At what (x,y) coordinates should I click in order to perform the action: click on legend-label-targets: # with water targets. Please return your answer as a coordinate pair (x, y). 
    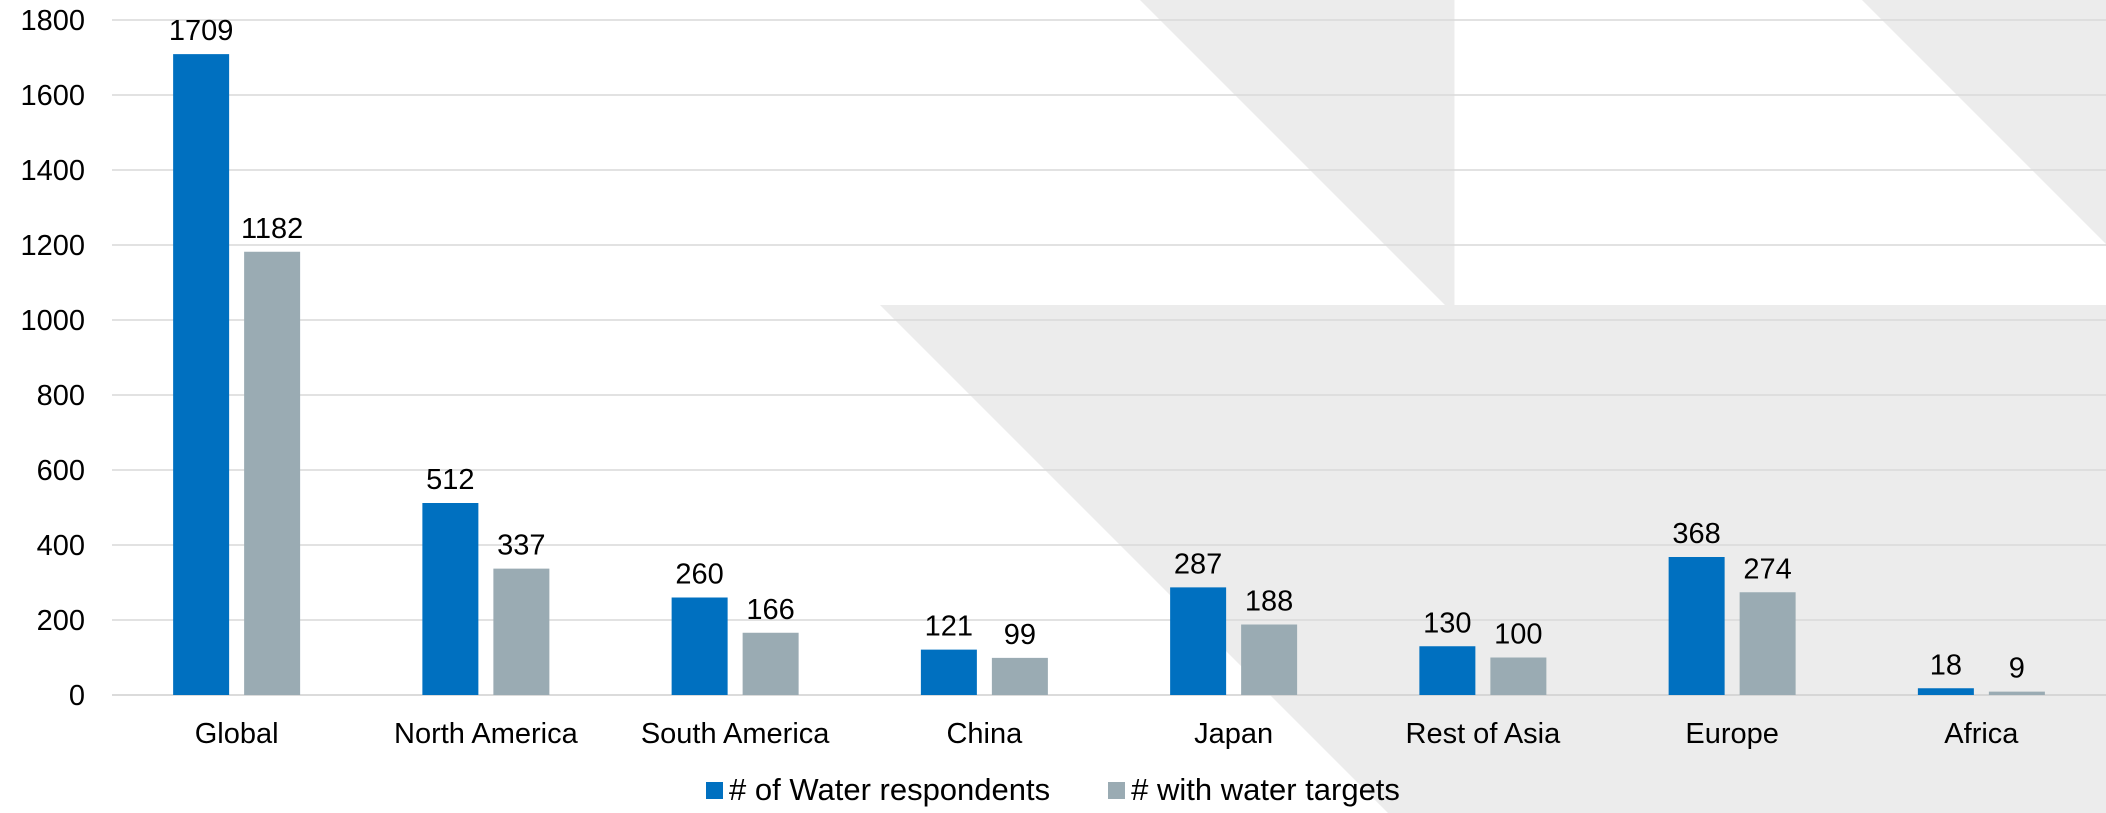
    Looking at the image, I should click on (1265, 789).